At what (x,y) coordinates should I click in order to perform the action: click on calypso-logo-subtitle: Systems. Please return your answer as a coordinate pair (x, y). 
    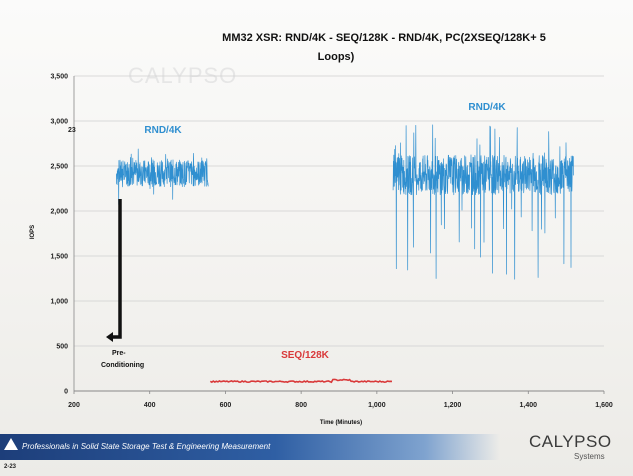
    Looking at the image, I should click on (589, 456).